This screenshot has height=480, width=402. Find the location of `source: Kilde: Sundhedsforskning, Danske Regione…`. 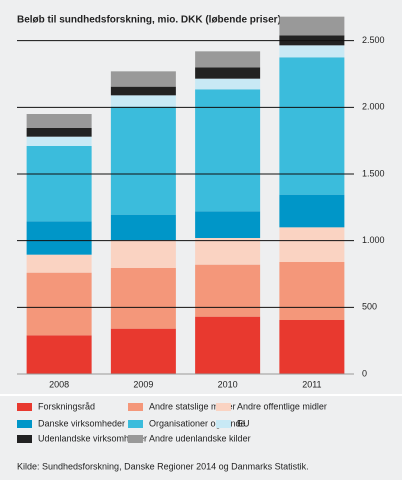

source: Kilde: Sundhedsforskning, Danske Regione… is located at coordinates (163, 466).